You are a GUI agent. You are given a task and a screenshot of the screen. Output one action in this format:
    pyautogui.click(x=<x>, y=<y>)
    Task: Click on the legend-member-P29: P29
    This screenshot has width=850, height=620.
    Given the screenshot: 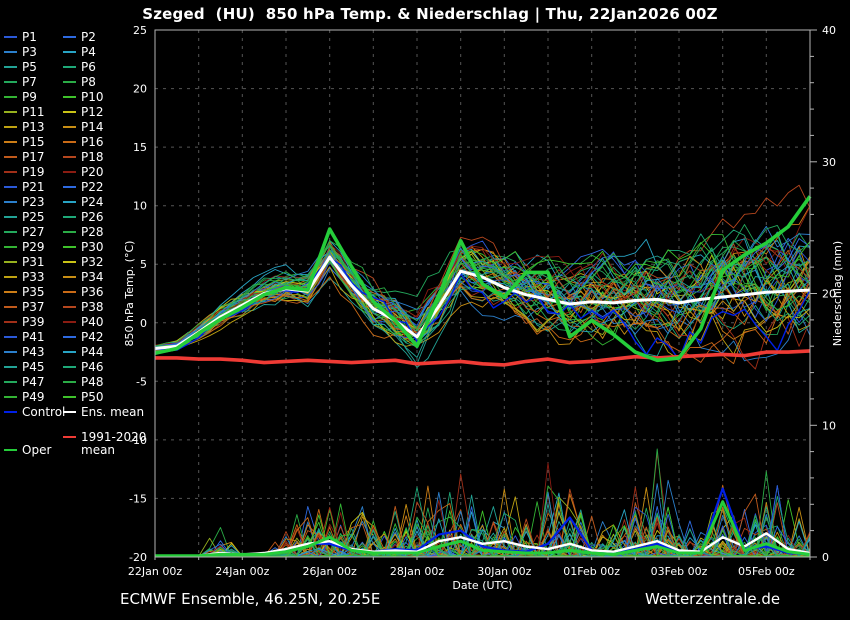 What is the action you would take?
    pyautogui.click(x=33, y=246)
    